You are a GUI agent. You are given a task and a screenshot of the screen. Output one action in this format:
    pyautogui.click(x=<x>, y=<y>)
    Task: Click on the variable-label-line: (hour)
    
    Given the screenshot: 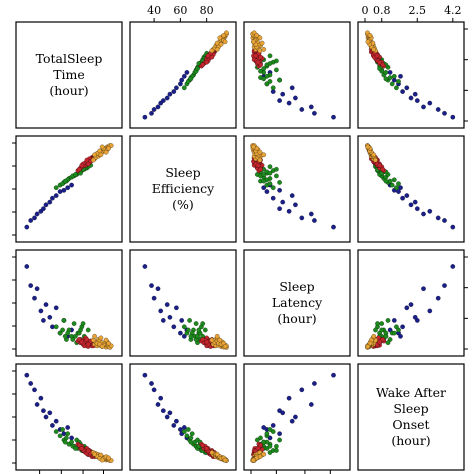 What is the action you would take?
    pyautogui.click(x=296, y=318)
    